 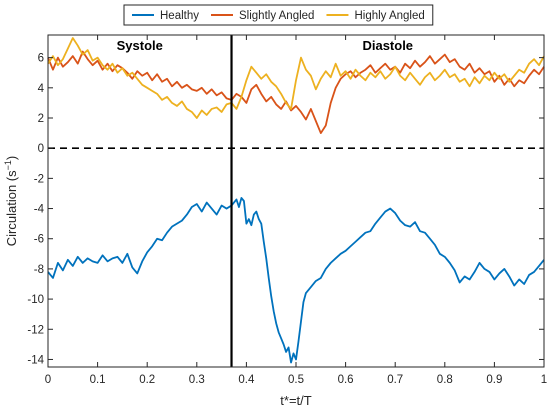 I want to click on legend: Healthy Slightly Angled Highly Angled, so click(x=278, y=15).